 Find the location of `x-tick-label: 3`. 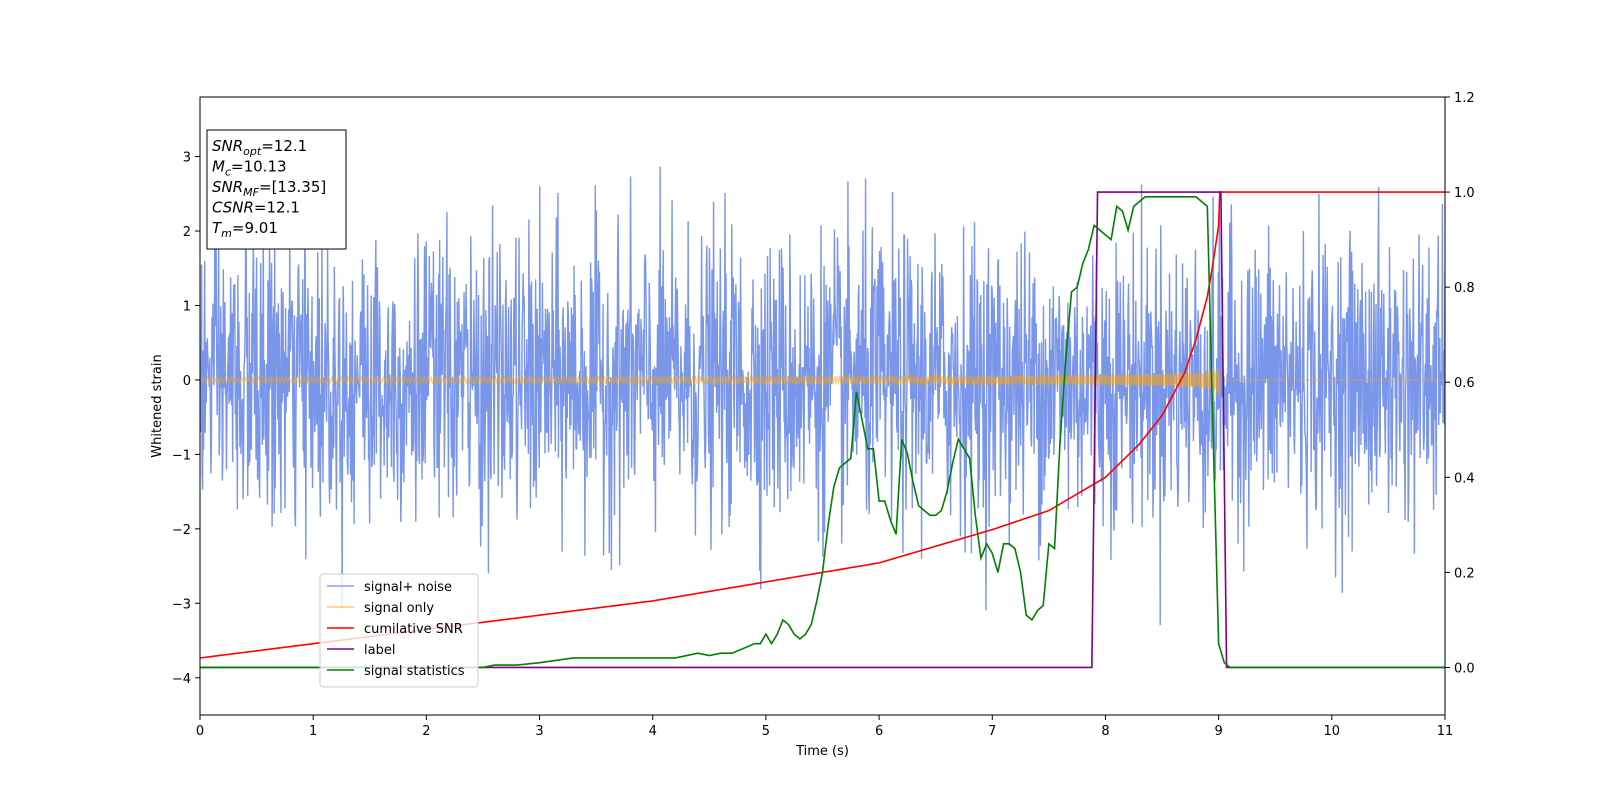

x-tick-label: 3 is located at coordinates (539, 731).